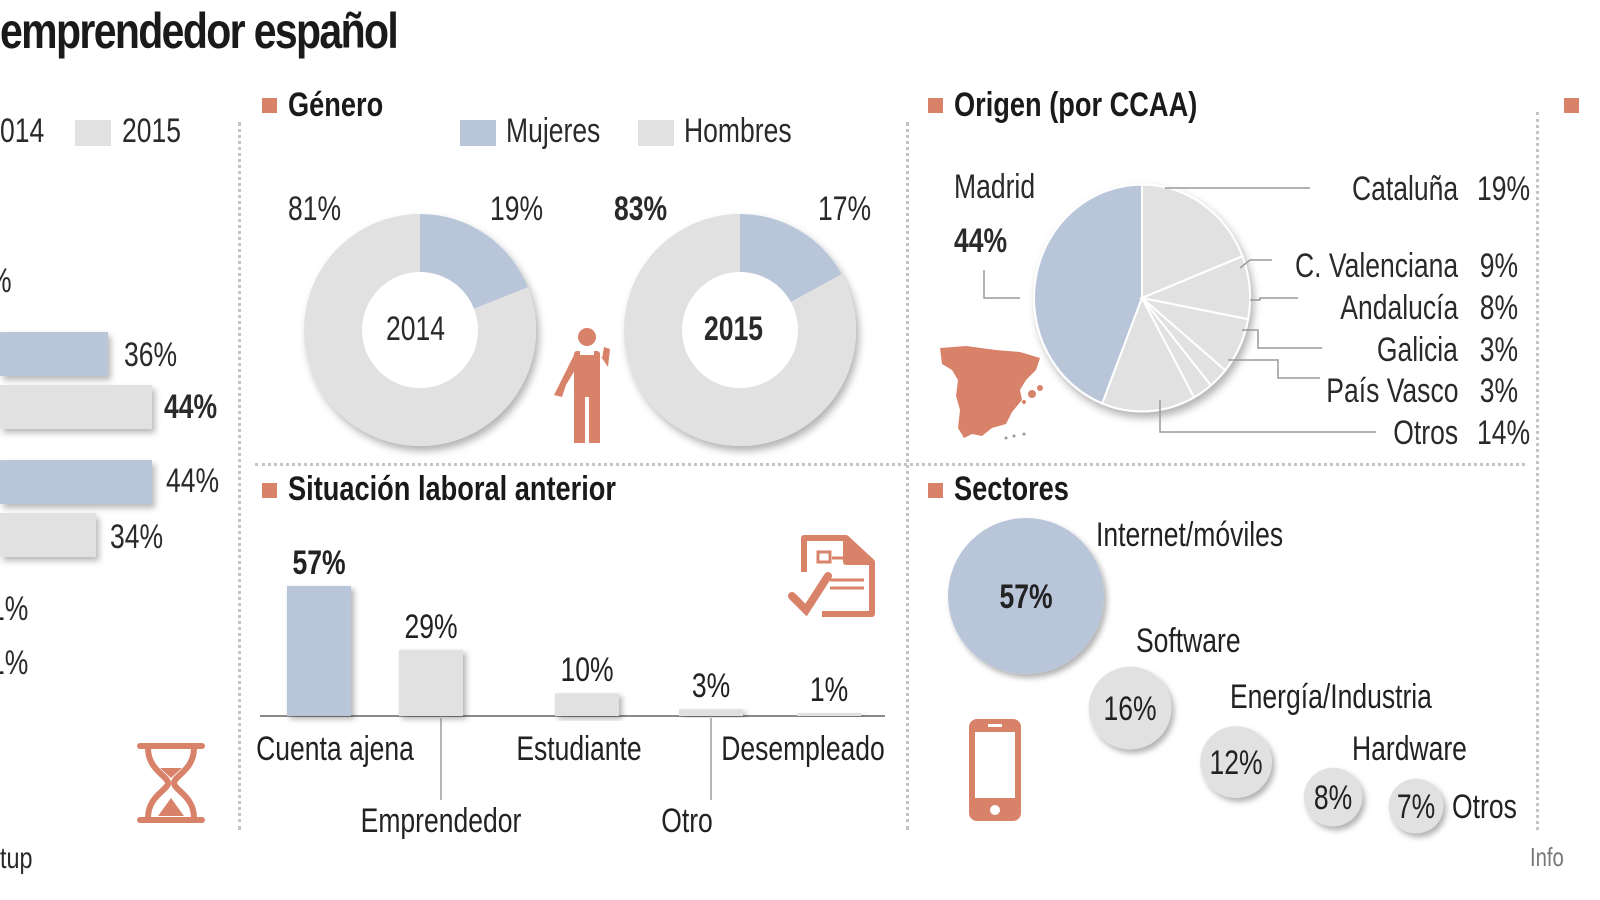 The width and height of the screenshot is (1600, 900). What do you see at coordinates (76, 482) in the screenshot?
I see `bar-2014-b` at bounding box center [76, 482].